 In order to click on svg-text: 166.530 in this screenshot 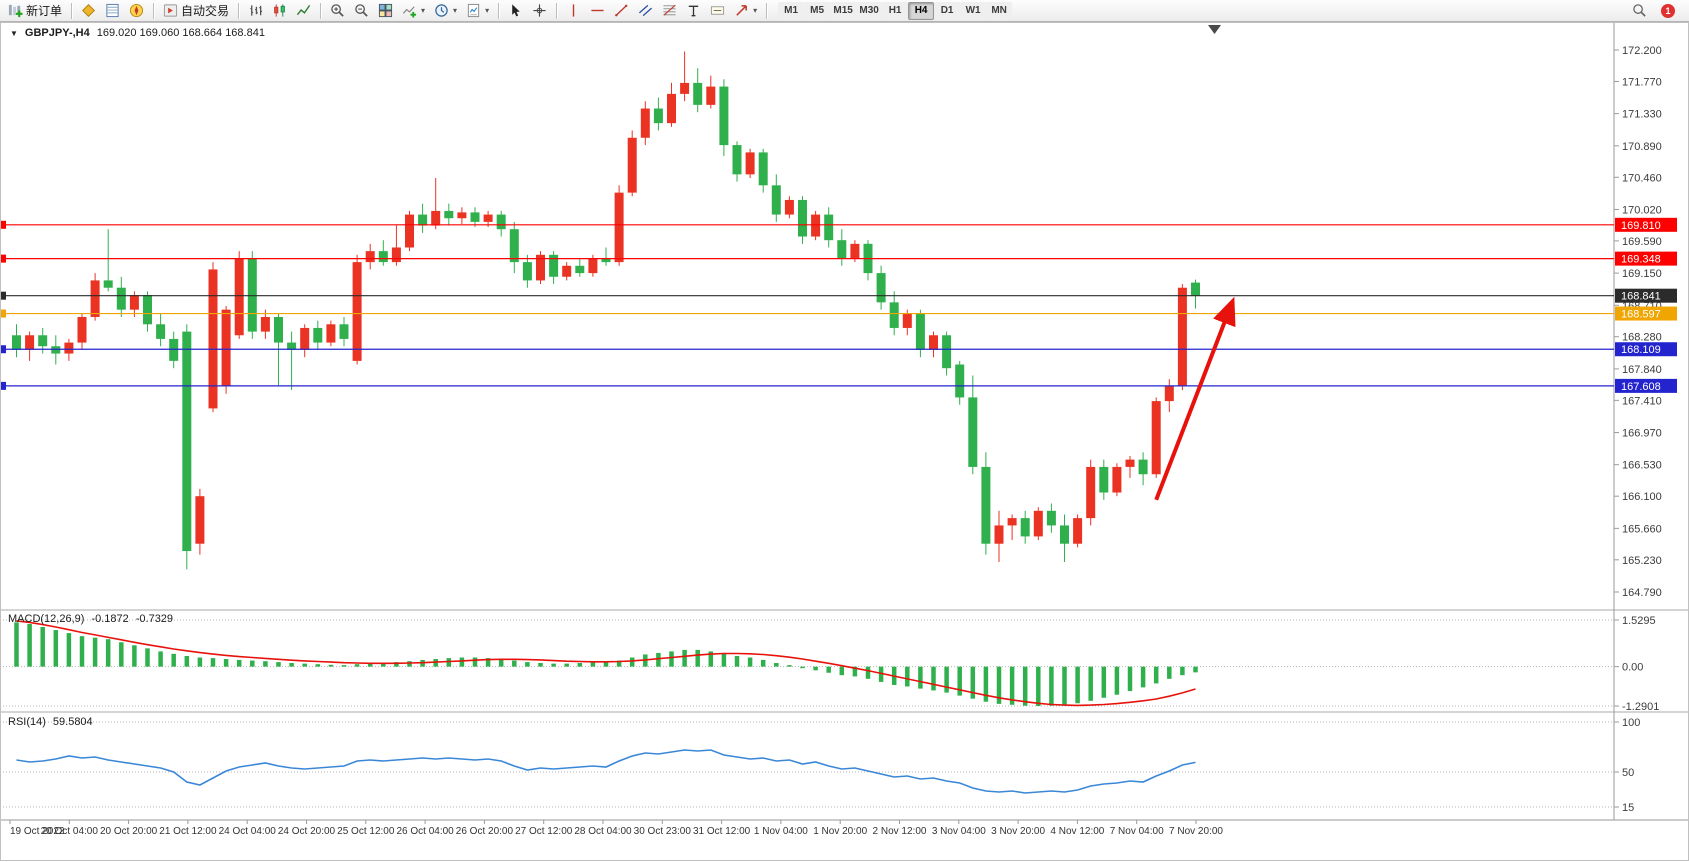, I will do `click(1642, 466)`.